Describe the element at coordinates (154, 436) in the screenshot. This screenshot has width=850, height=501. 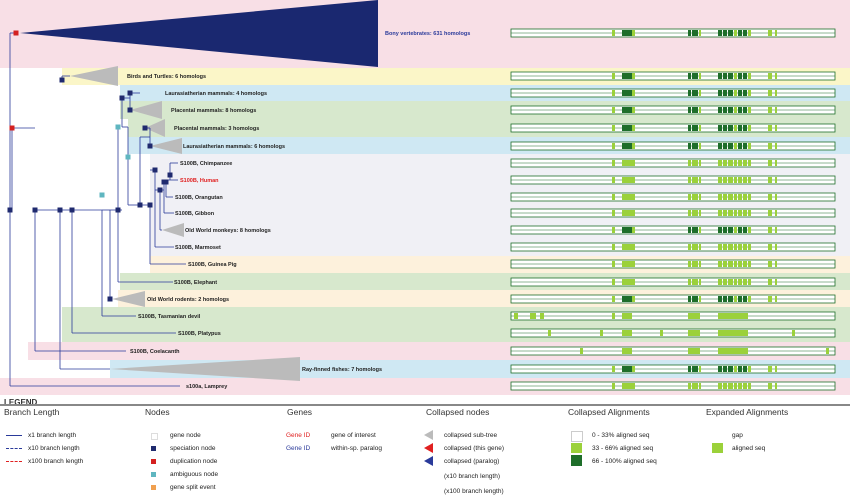
I see `gene-node-icon` at that location.